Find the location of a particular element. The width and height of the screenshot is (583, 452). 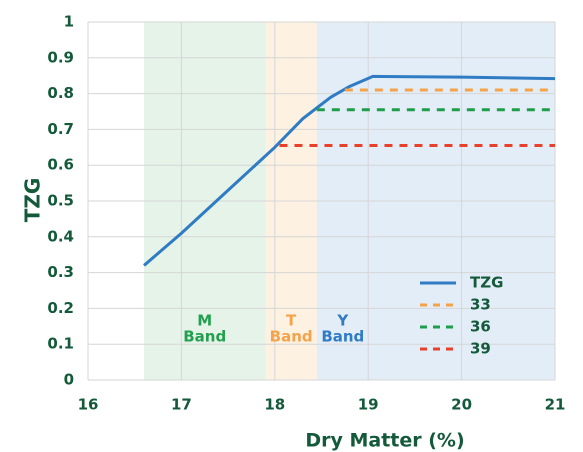

x-tick-label: 18 is located at coordinates (274, 405).